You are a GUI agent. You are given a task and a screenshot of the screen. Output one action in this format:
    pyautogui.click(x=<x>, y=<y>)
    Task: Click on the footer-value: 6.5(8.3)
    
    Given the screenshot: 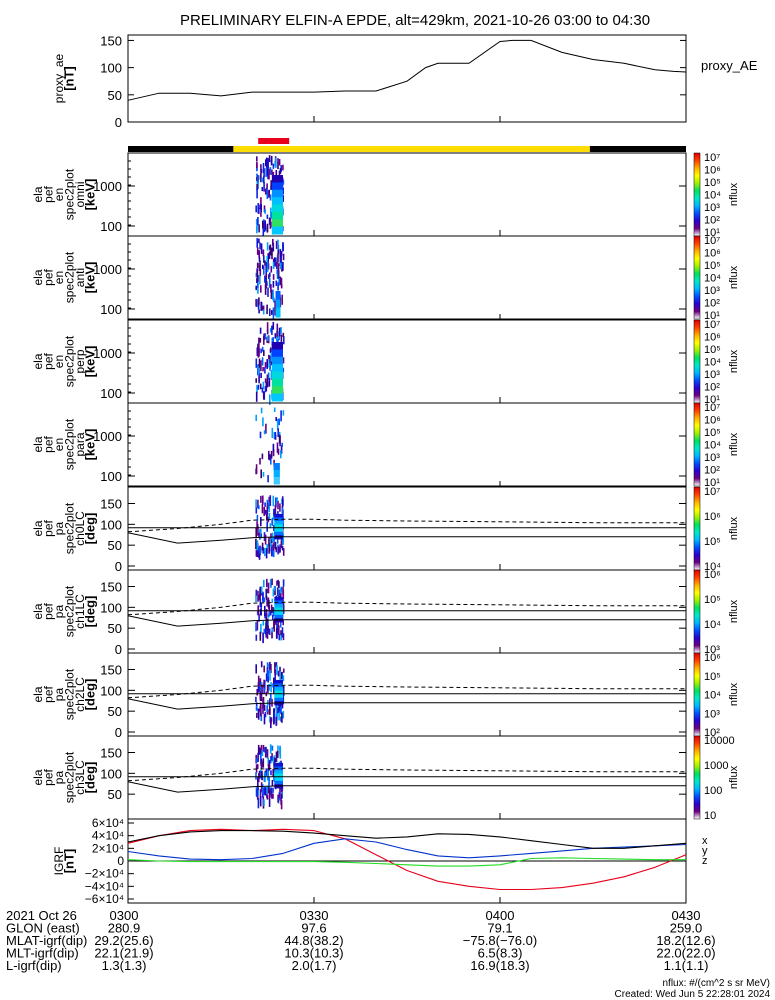 What is the action you would take?
    pyautogui.click(x=500, y=953)
    